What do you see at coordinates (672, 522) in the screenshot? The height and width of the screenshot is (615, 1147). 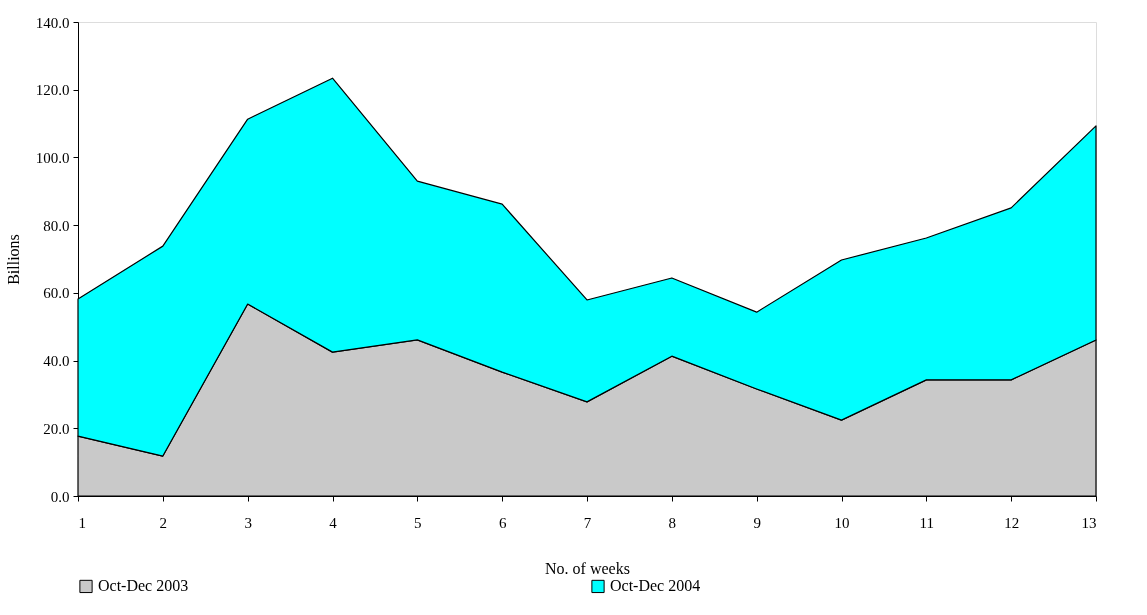 I see `x-tick-label: 8` at bounding box center [672, 522].